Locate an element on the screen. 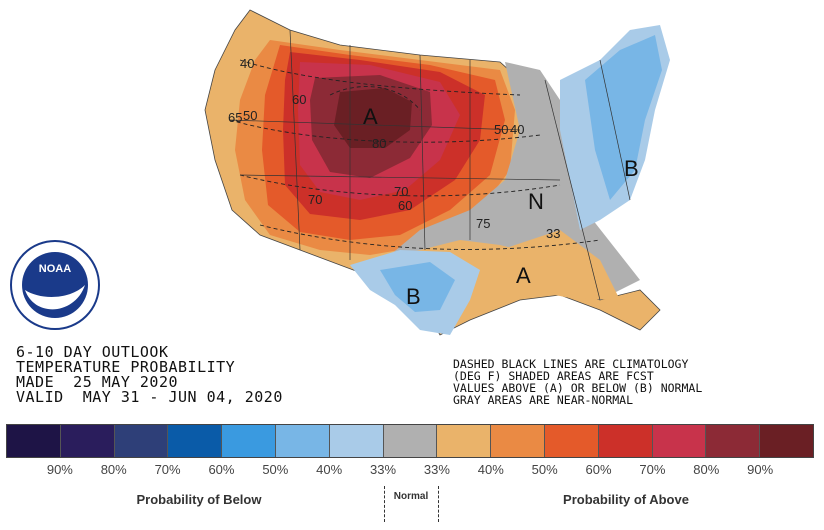 The image size is (824, 530). normal-divider-left is located at coordinates (384, 504).